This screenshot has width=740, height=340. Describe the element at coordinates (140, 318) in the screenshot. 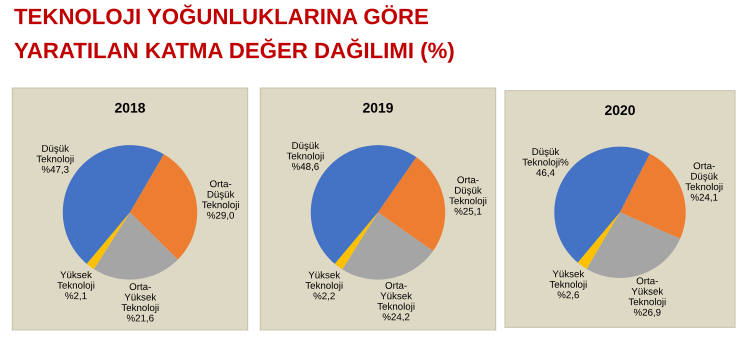

I see `data-label: %21,6` at that location.